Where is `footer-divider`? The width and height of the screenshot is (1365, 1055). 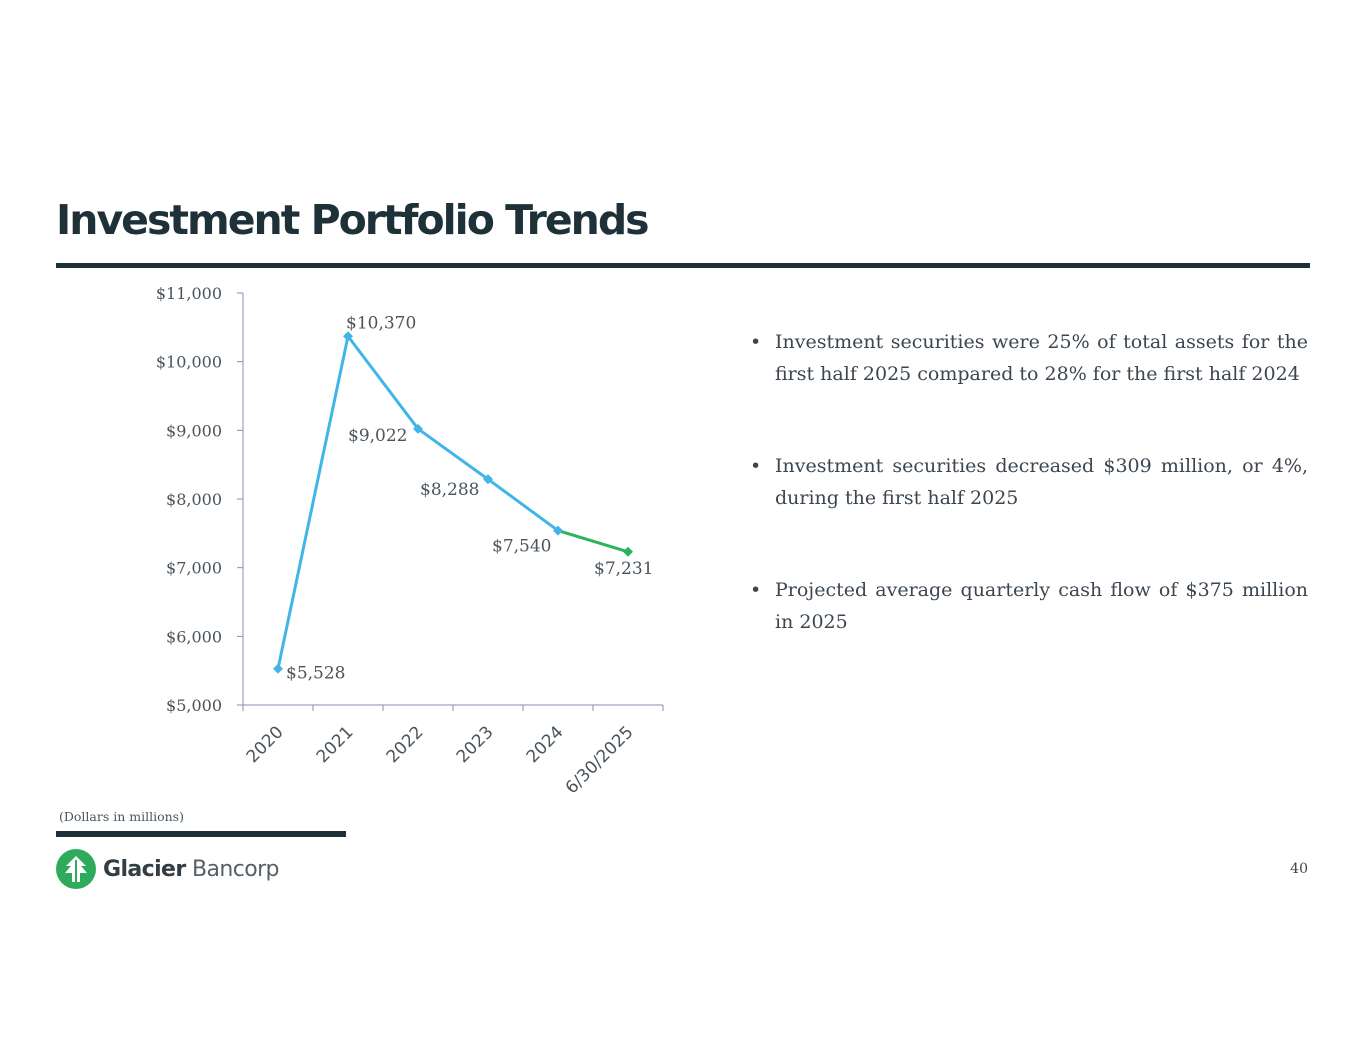 footer-divider is located at coordinates (201, 834).